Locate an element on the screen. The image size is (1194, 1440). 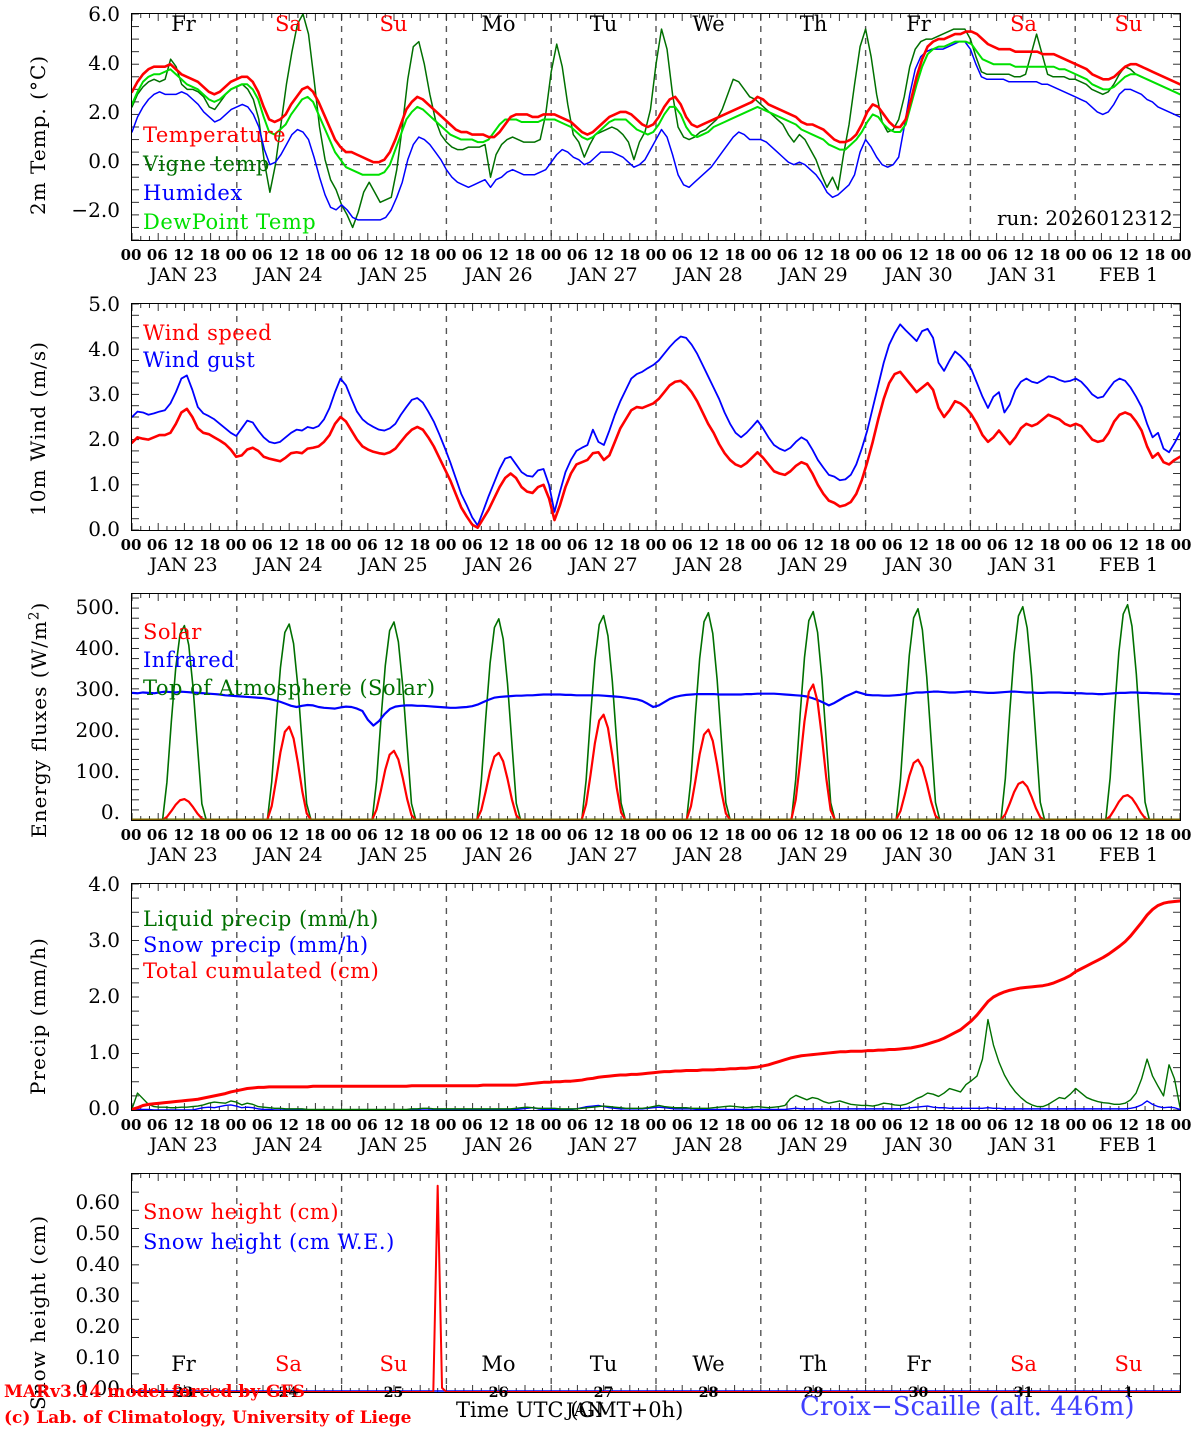
snow-ytick-4: 0.20 is located at coordinates (97, 1326).